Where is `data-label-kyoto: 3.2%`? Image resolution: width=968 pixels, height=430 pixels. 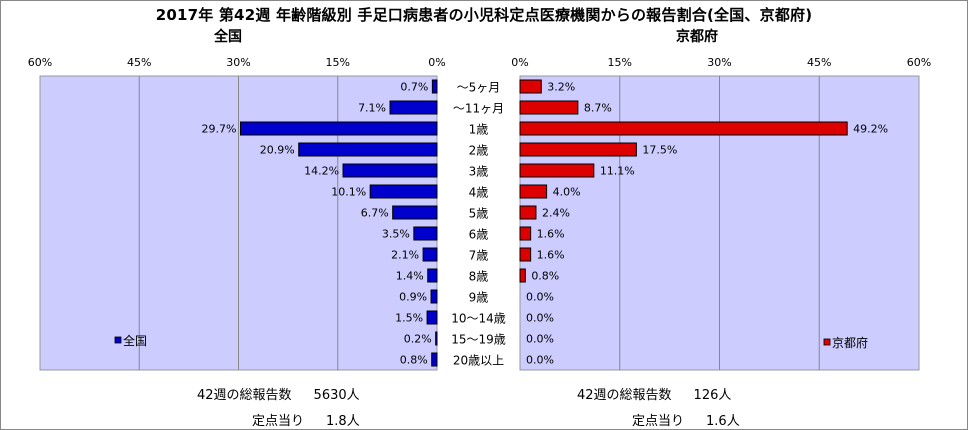 data-label-kyoto: 3.2% is located at coordinates (561, 87).